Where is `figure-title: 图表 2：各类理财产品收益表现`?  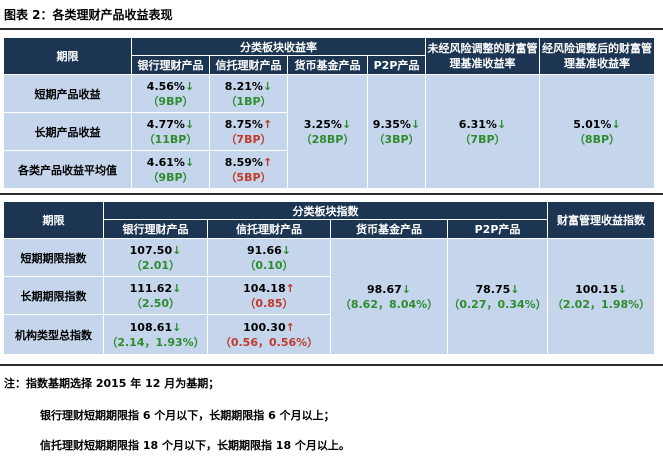
figure-title: 图表 2：各类理财产品收益表现 is located at coordinates (88, 15).